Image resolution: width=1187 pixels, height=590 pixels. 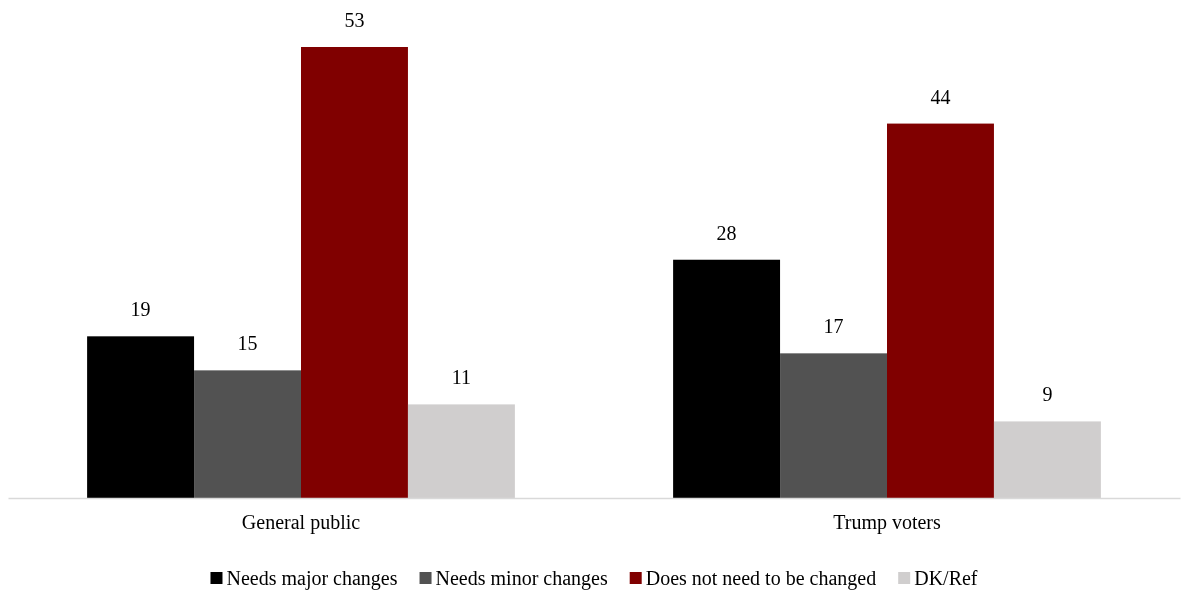 I want to click on data-label: 28, so click(x=726, y=232).